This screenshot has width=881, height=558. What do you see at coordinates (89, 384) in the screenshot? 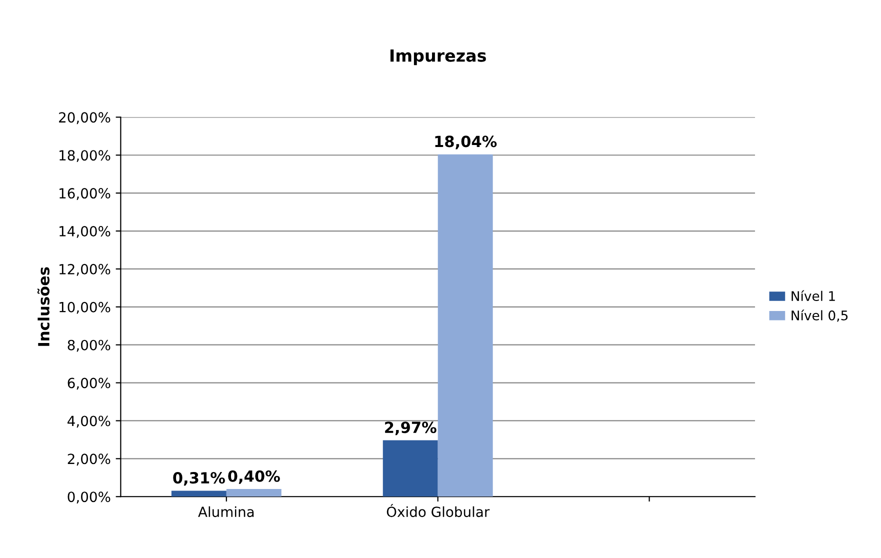
I see `y-tick-label: 6,00%` at bounding box center [89, 384].